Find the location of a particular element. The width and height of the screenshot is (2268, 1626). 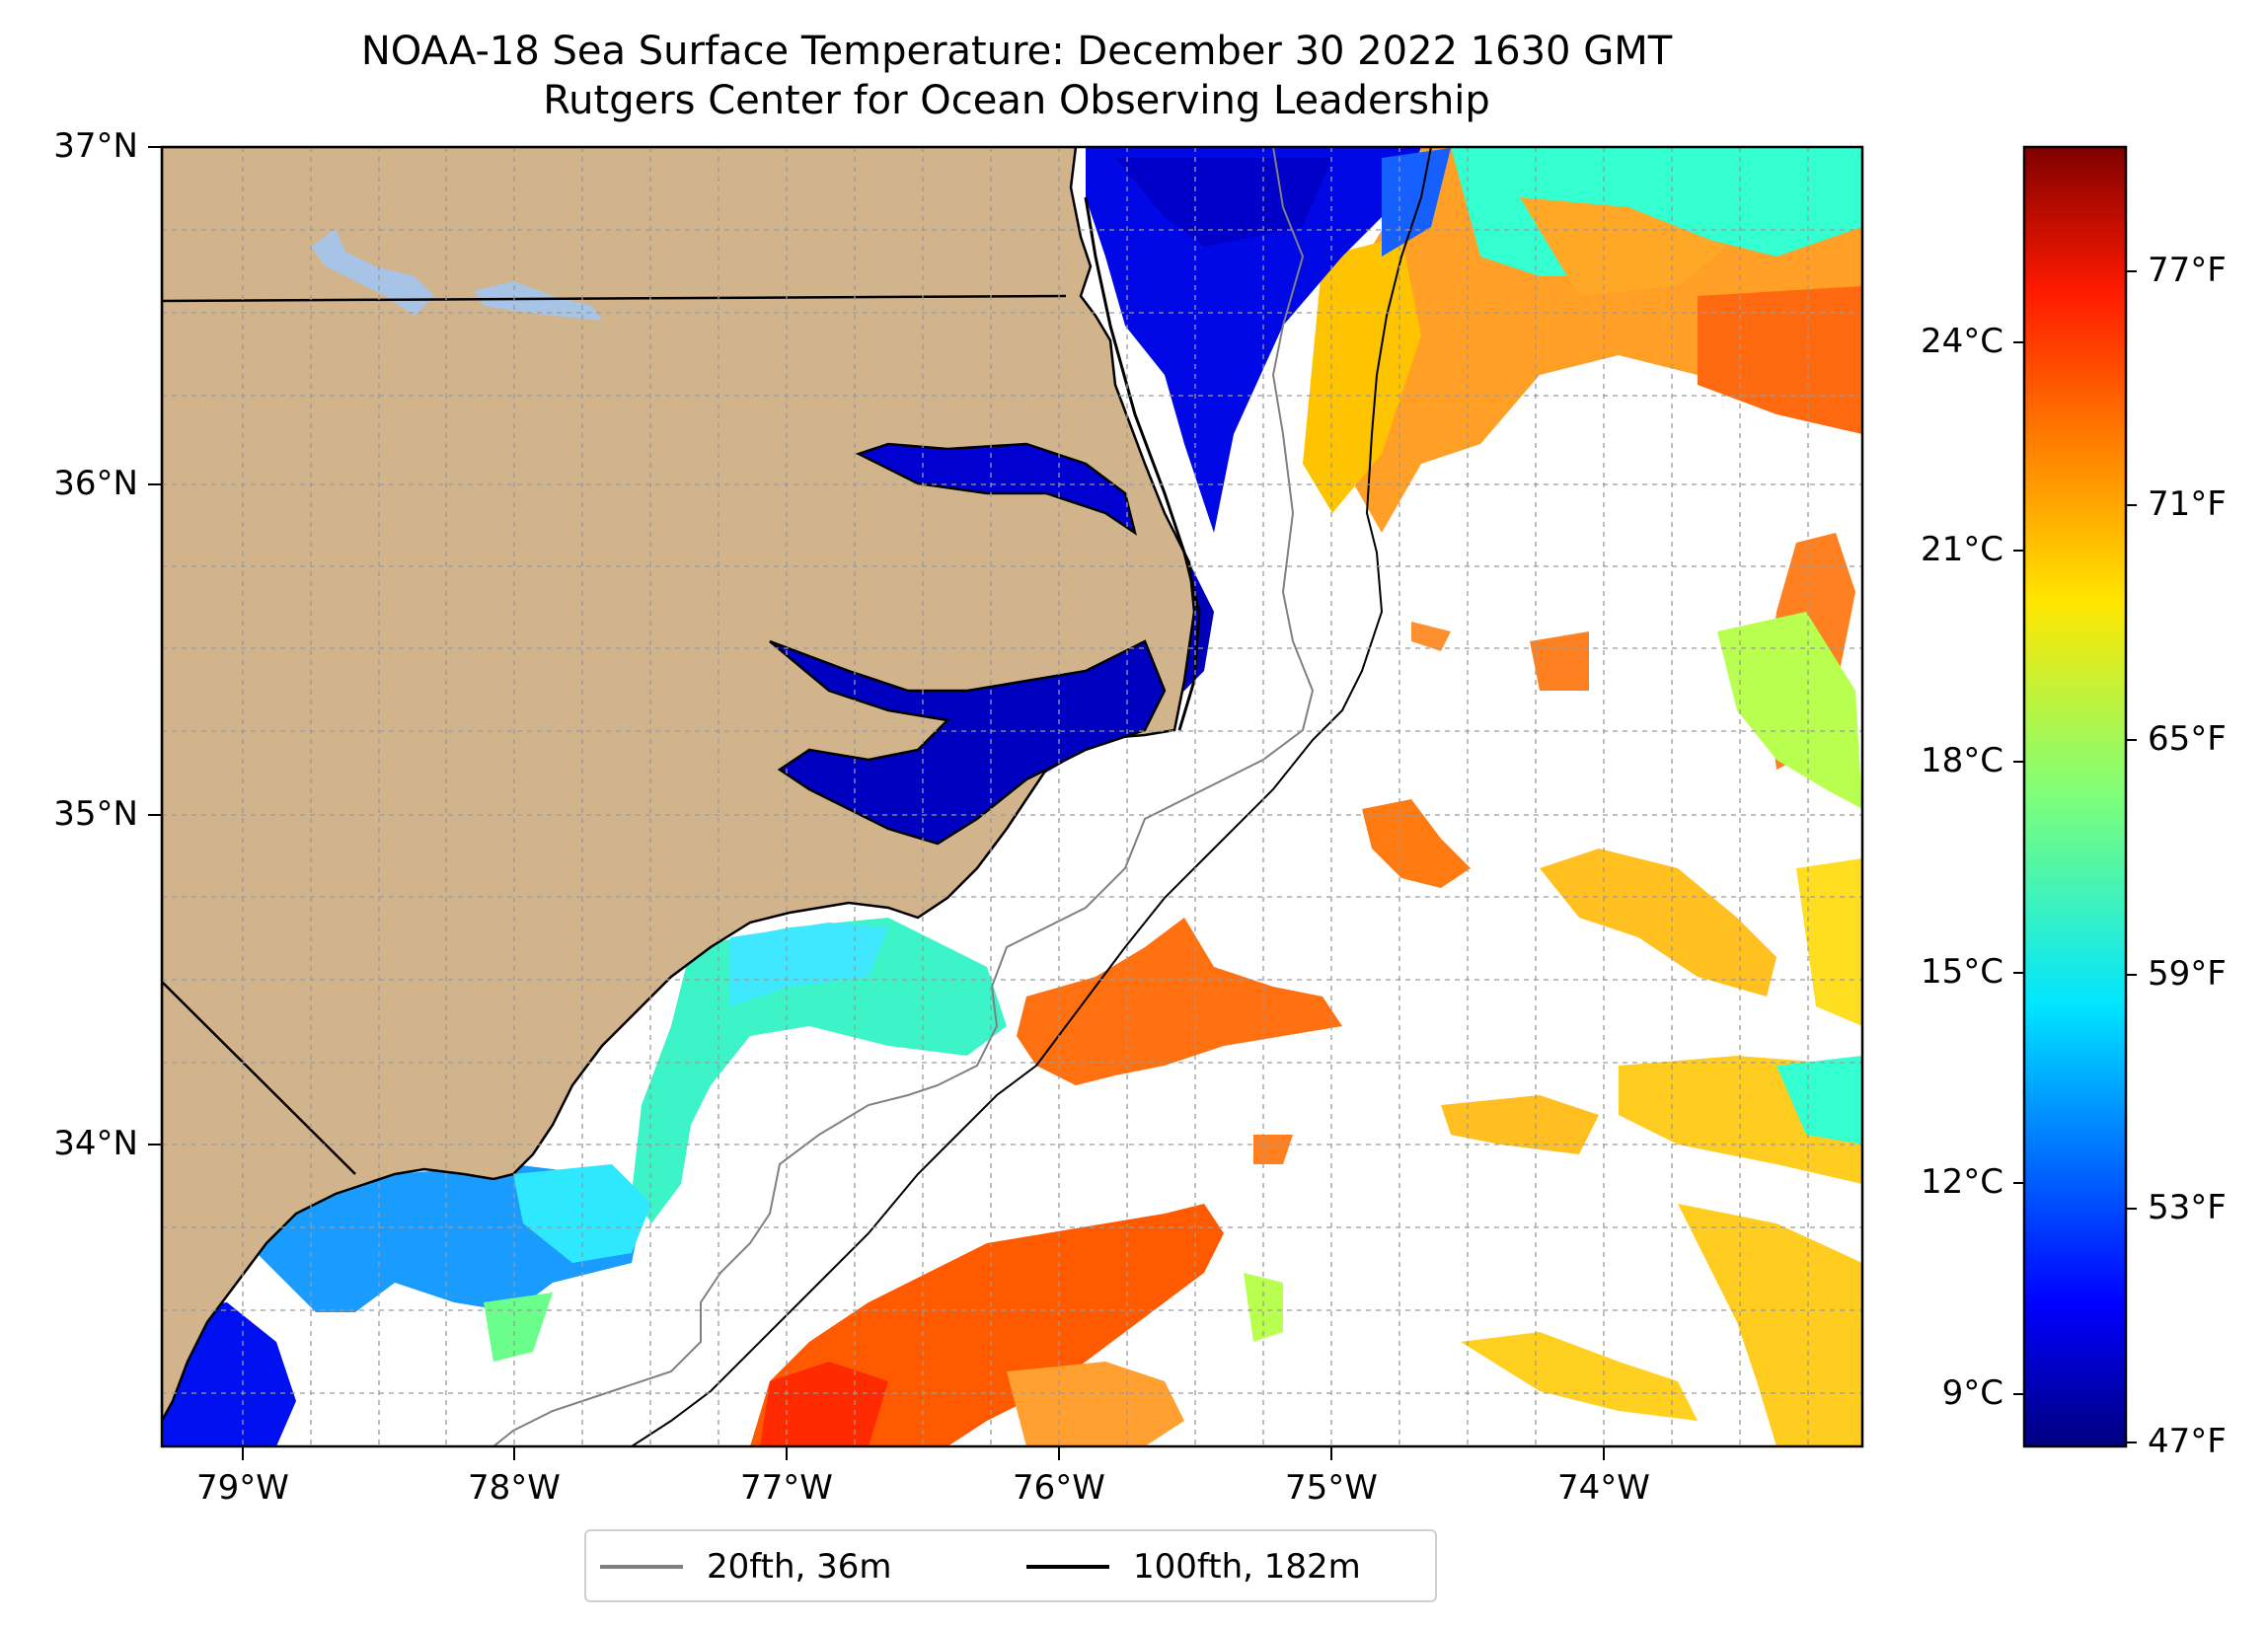

lat-label-36: 36°N is located at coordinates (96, 483).